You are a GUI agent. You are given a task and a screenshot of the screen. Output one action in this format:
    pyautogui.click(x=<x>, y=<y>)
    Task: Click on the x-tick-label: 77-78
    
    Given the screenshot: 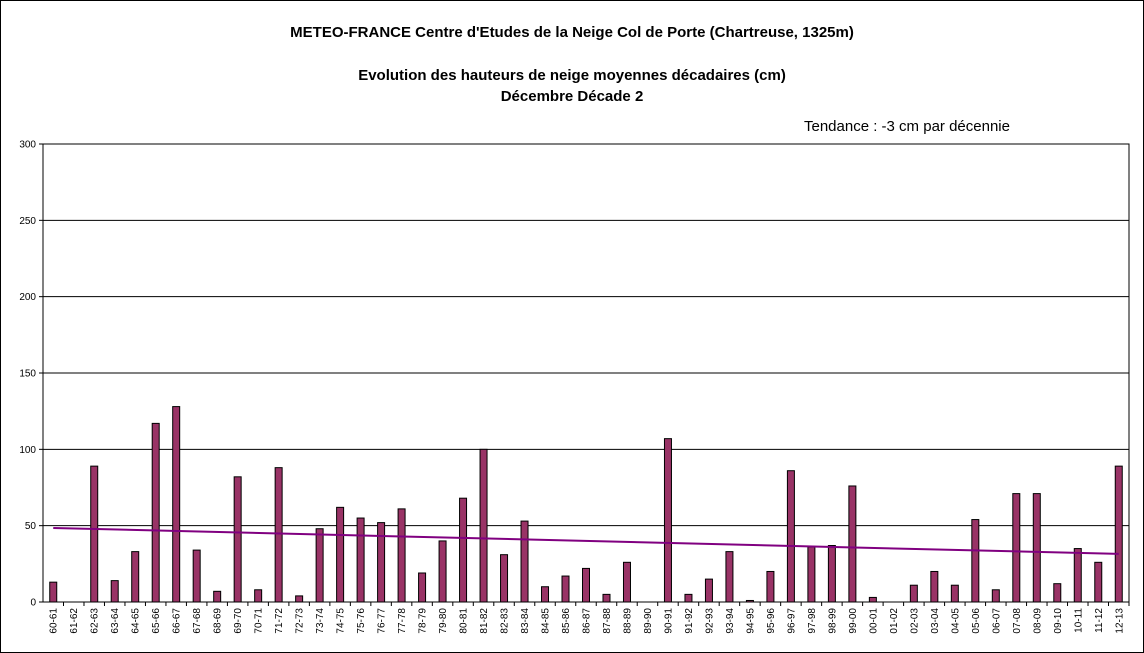 What is the action you would take?
    pyautogui.click(x=402, y=621)
    